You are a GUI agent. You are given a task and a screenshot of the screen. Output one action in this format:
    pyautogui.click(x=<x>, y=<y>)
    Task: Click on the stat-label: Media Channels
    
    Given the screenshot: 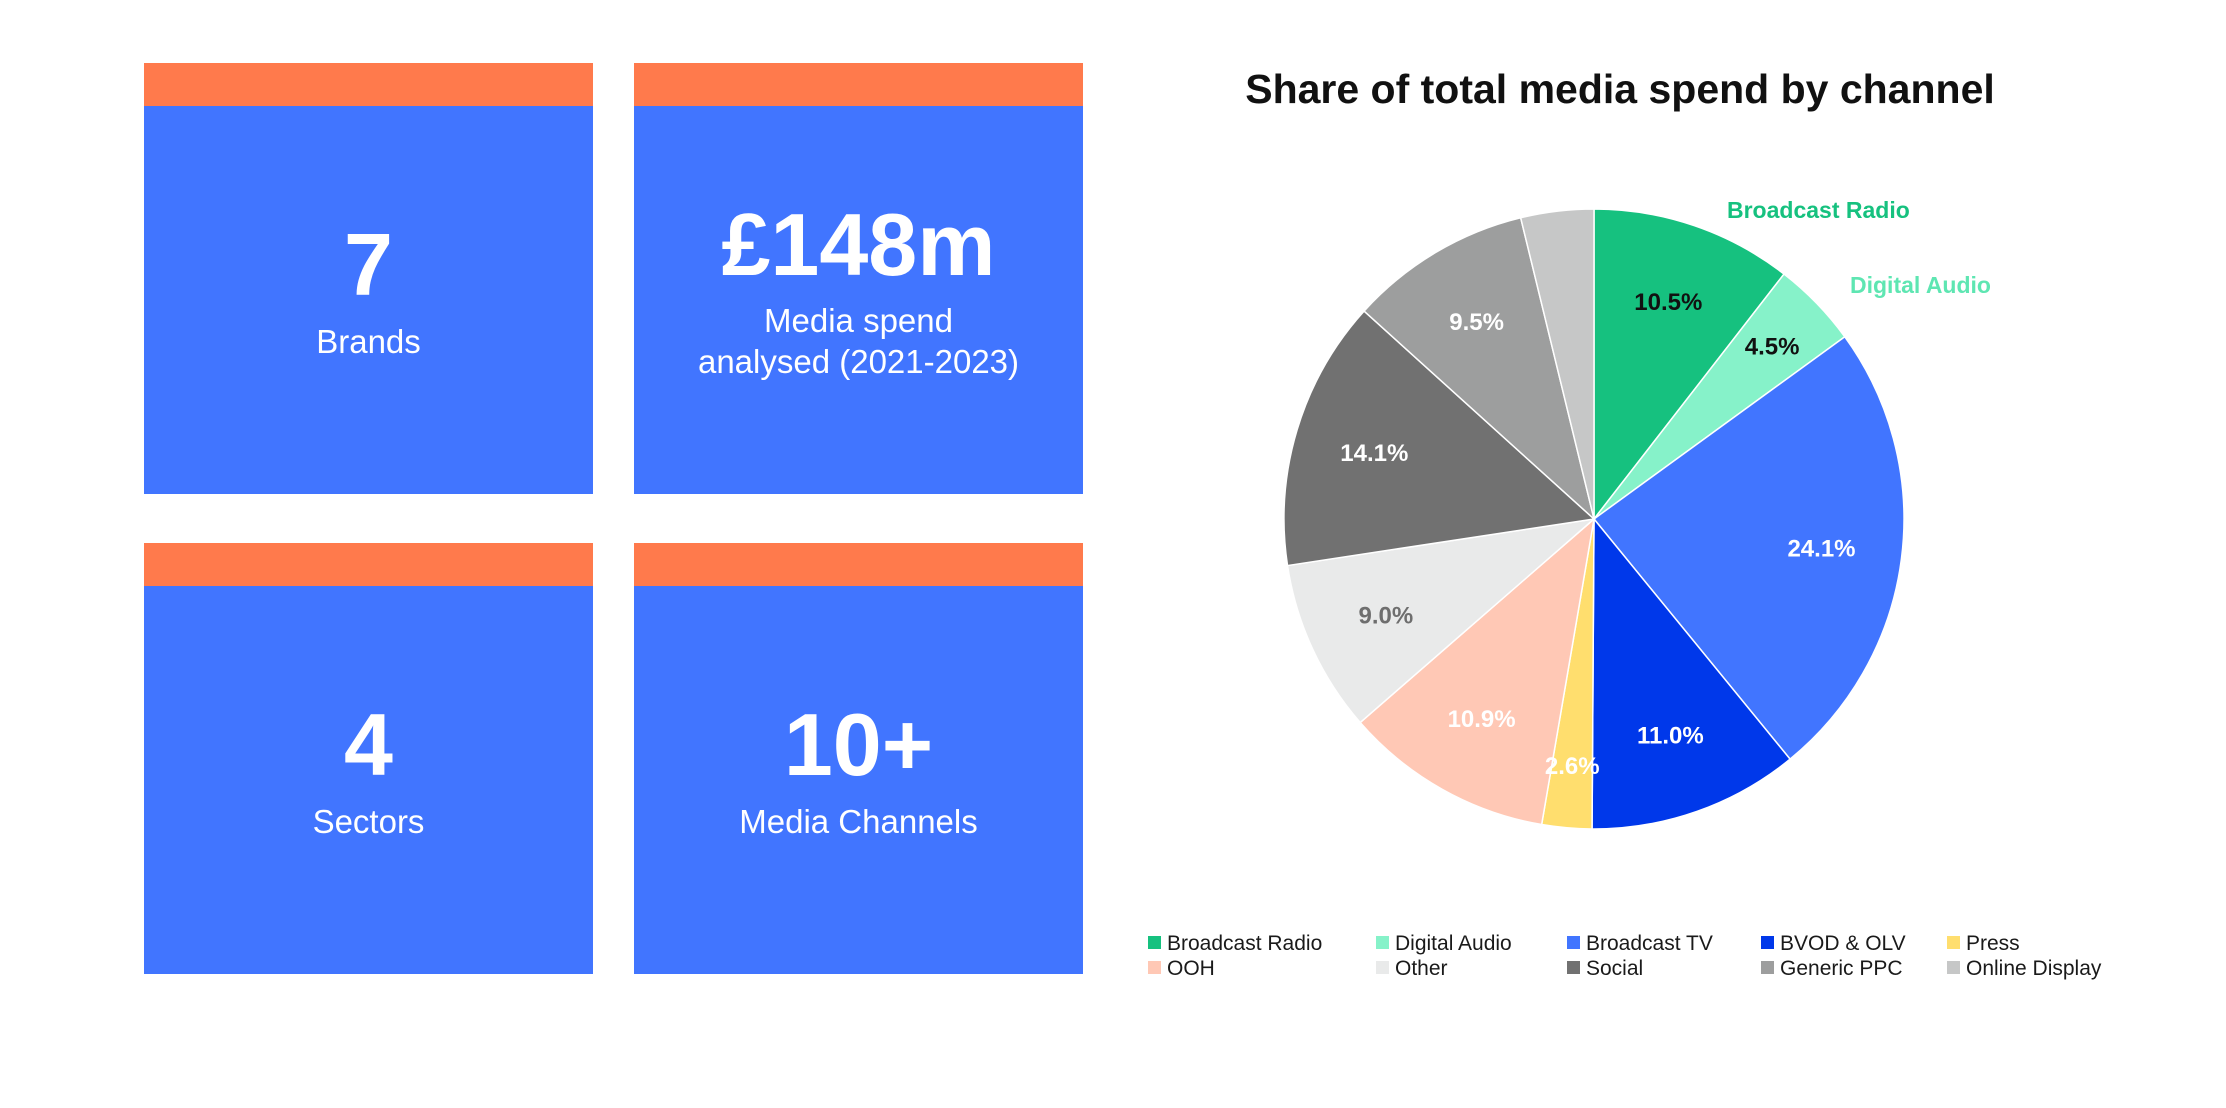 What is the action you would take?
    pyautogui.click(x=858, y=821)
    